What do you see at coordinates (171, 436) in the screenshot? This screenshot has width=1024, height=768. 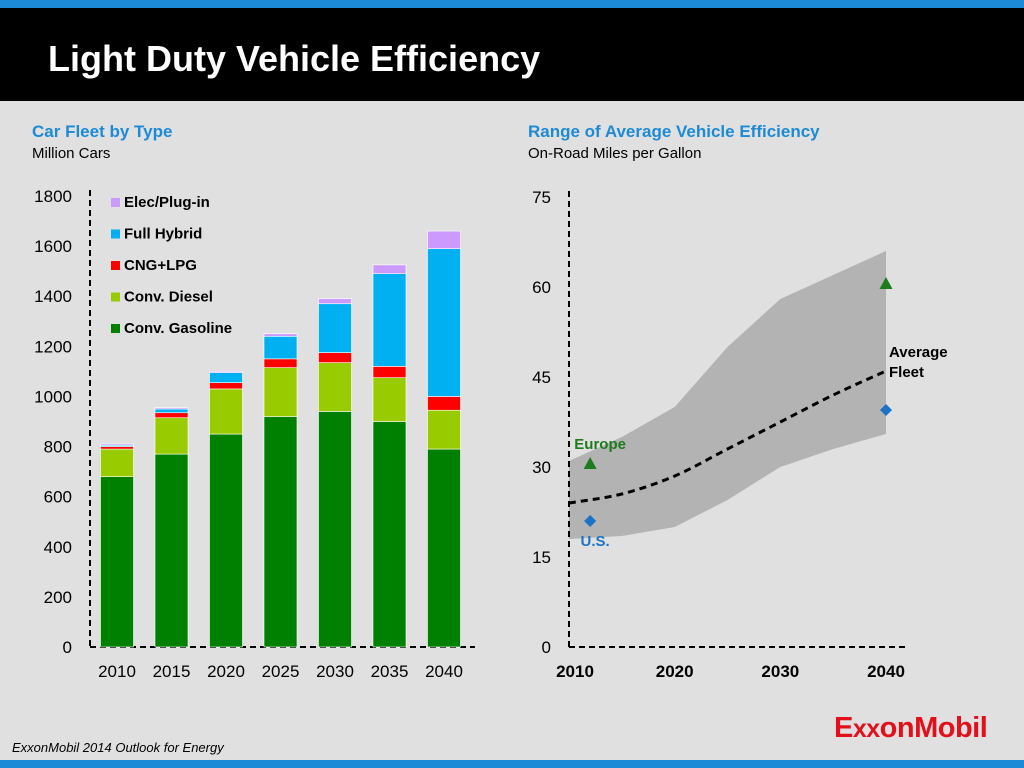 I see `bar-2015-conv-diesel` at bounding box center [171, 436].